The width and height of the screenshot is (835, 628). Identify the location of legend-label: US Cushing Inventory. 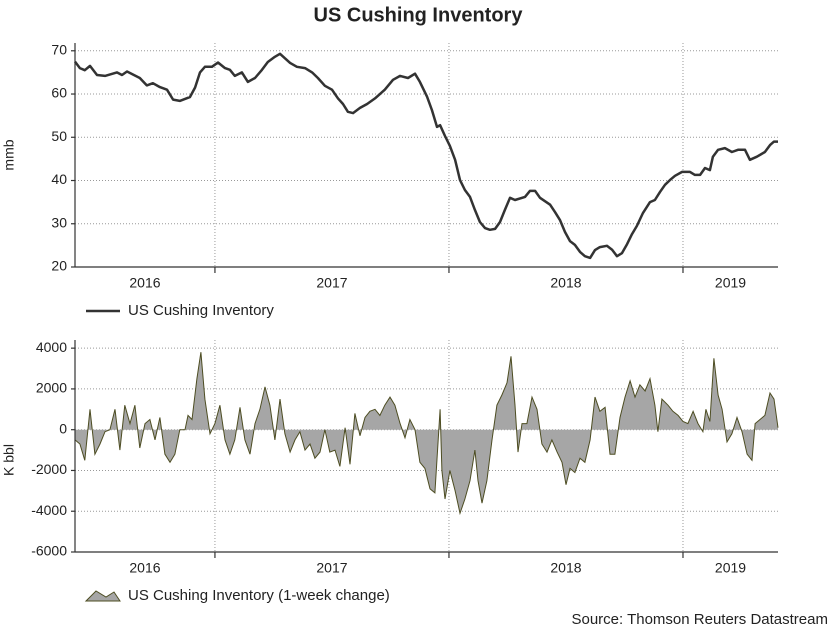
(201, 310).